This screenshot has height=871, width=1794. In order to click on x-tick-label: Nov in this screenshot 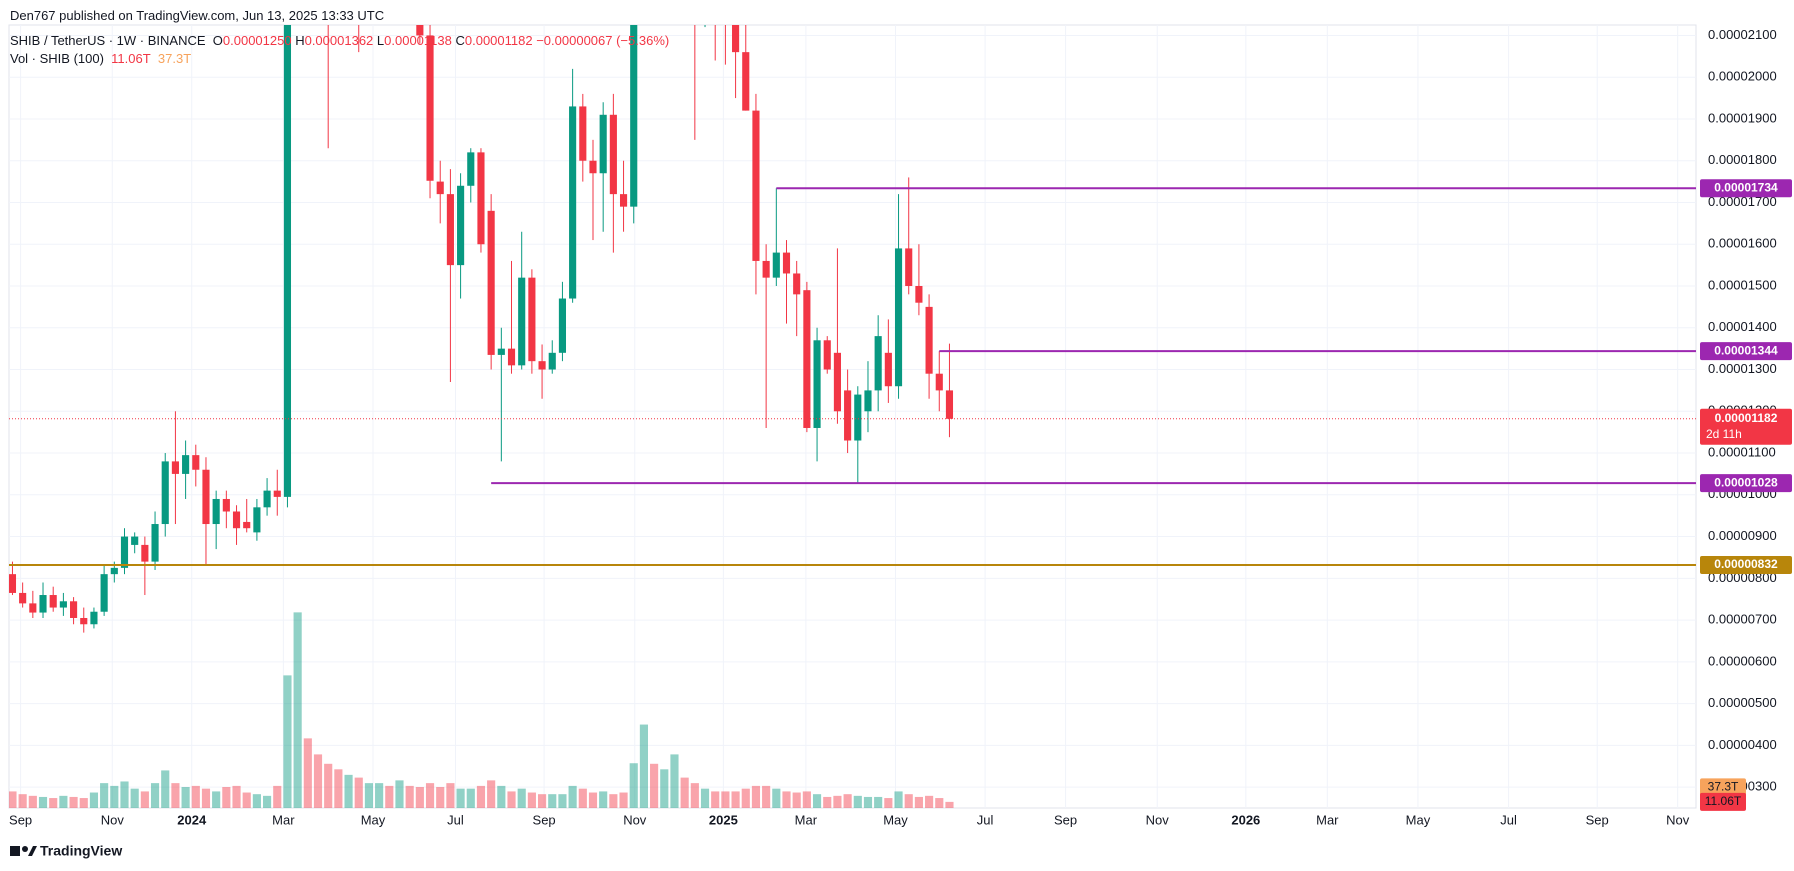, I will do `click(635, 819)`.